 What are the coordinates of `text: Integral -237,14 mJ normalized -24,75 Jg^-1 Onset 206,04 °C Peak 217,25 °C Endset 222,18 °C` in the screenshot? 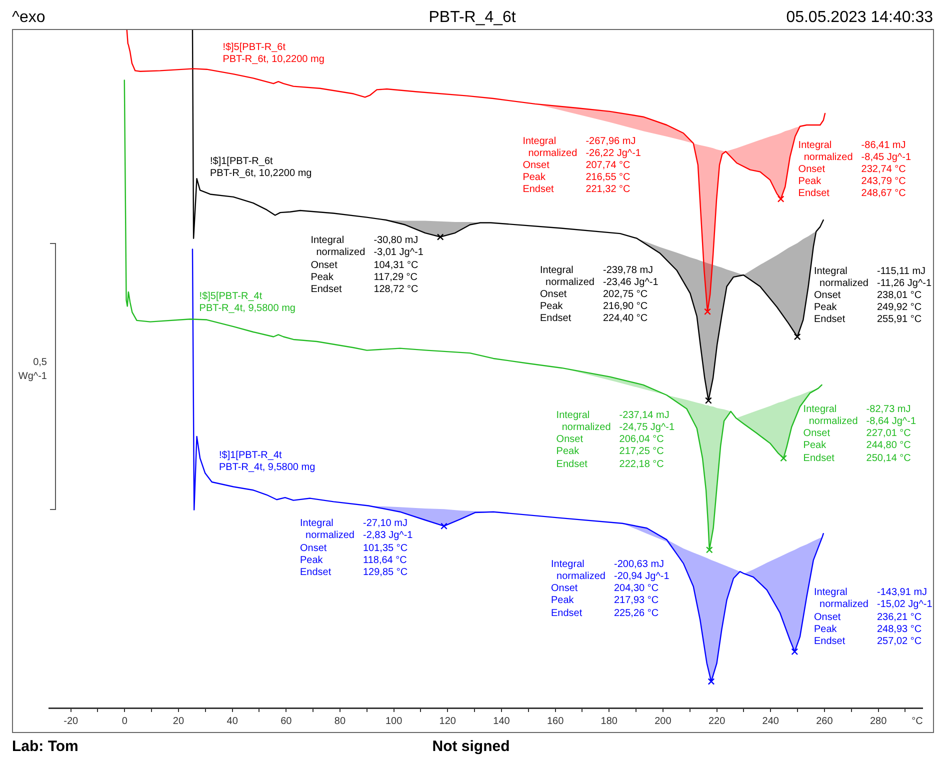 It's located at (615, 440).